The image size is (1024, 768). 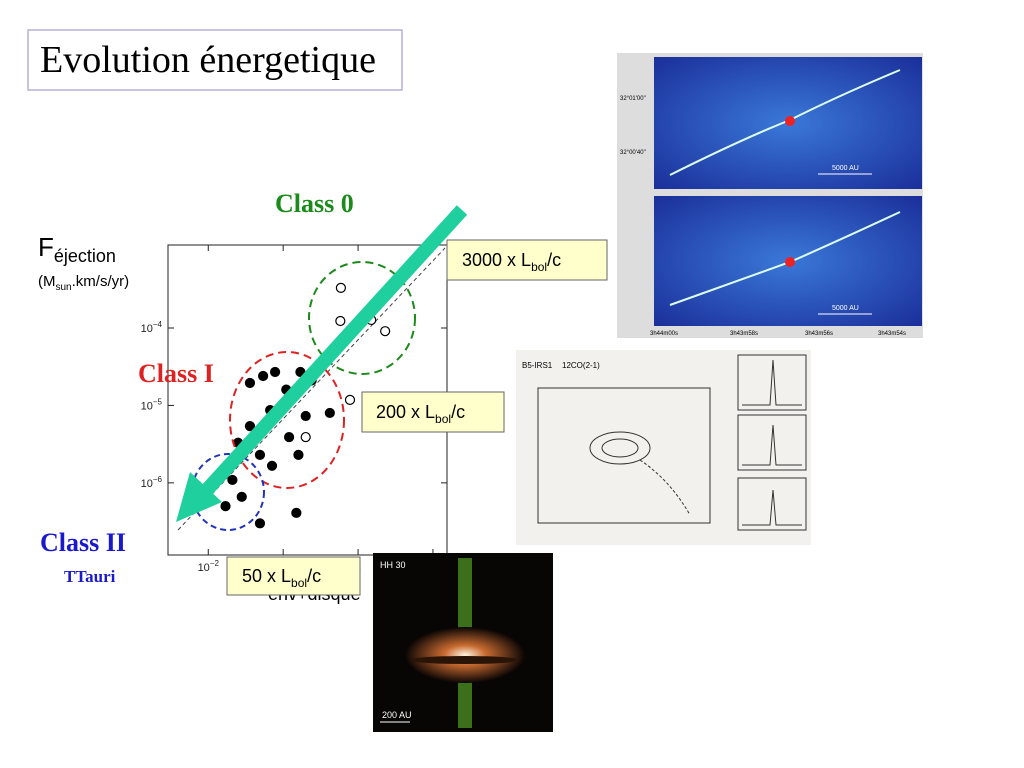 What do you see at coordinates (663, 447) in the screenshot?
I see `spectrum-image: B5-IRS1 12CO(2-1)` at bounding box center [663, 447].